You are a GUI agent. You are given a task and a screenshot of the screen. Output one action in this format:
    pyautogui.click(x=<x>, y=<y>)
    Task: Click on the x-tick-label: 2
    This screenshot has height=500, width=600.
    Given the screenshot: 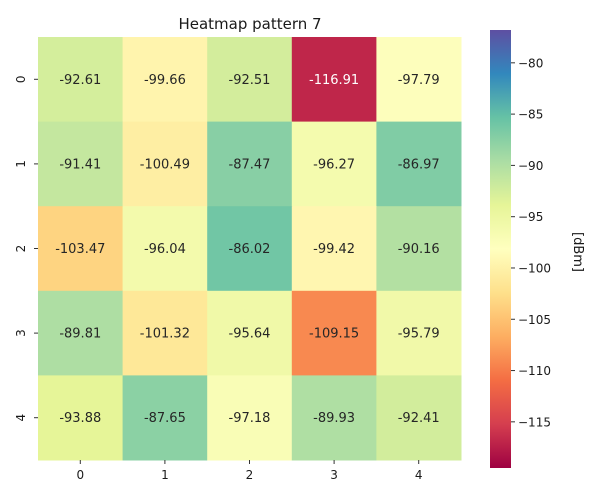 What is the action you would take?
    pyautogui.click(x=250, y=475)
    